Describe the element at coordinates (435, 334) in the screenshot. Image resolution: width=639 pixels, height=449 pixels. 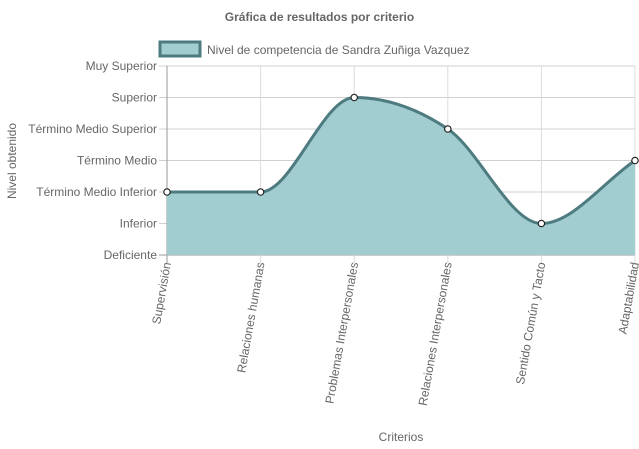
I see `x-tick-label: Relaciones Interpersonales` at that location.